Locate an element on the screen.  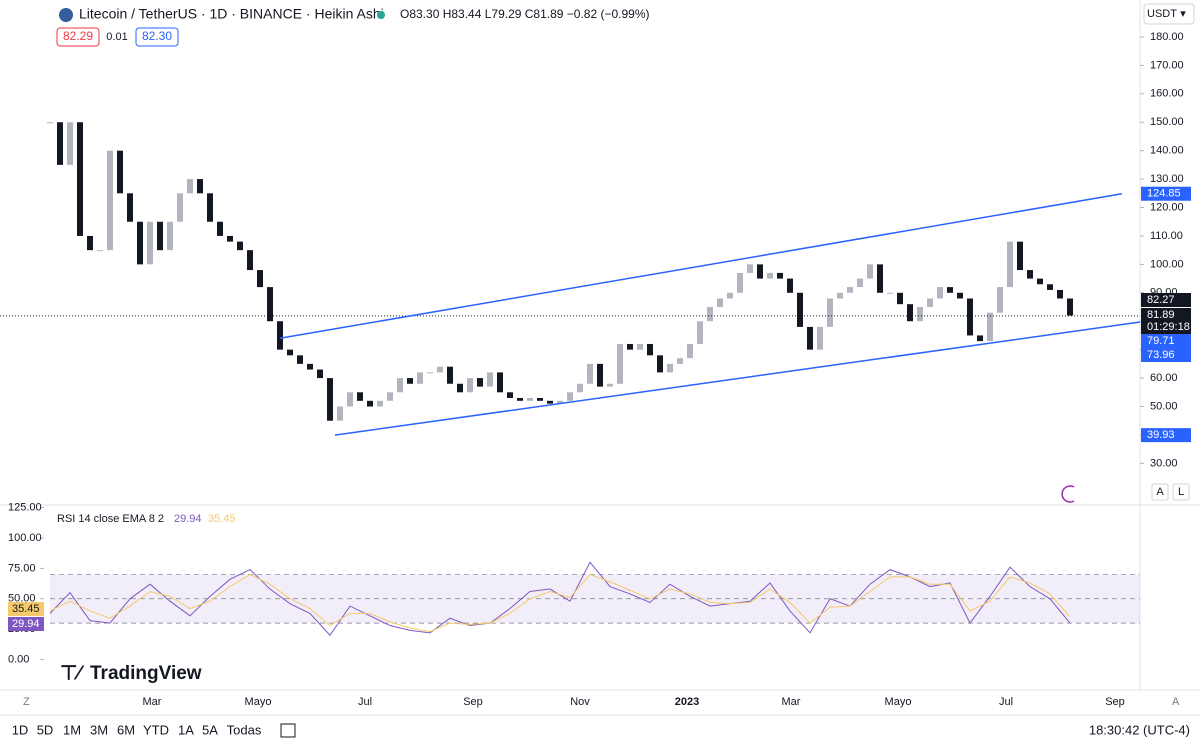
rsi-tick-label: 0.00 is located at coordinates (18, 660).